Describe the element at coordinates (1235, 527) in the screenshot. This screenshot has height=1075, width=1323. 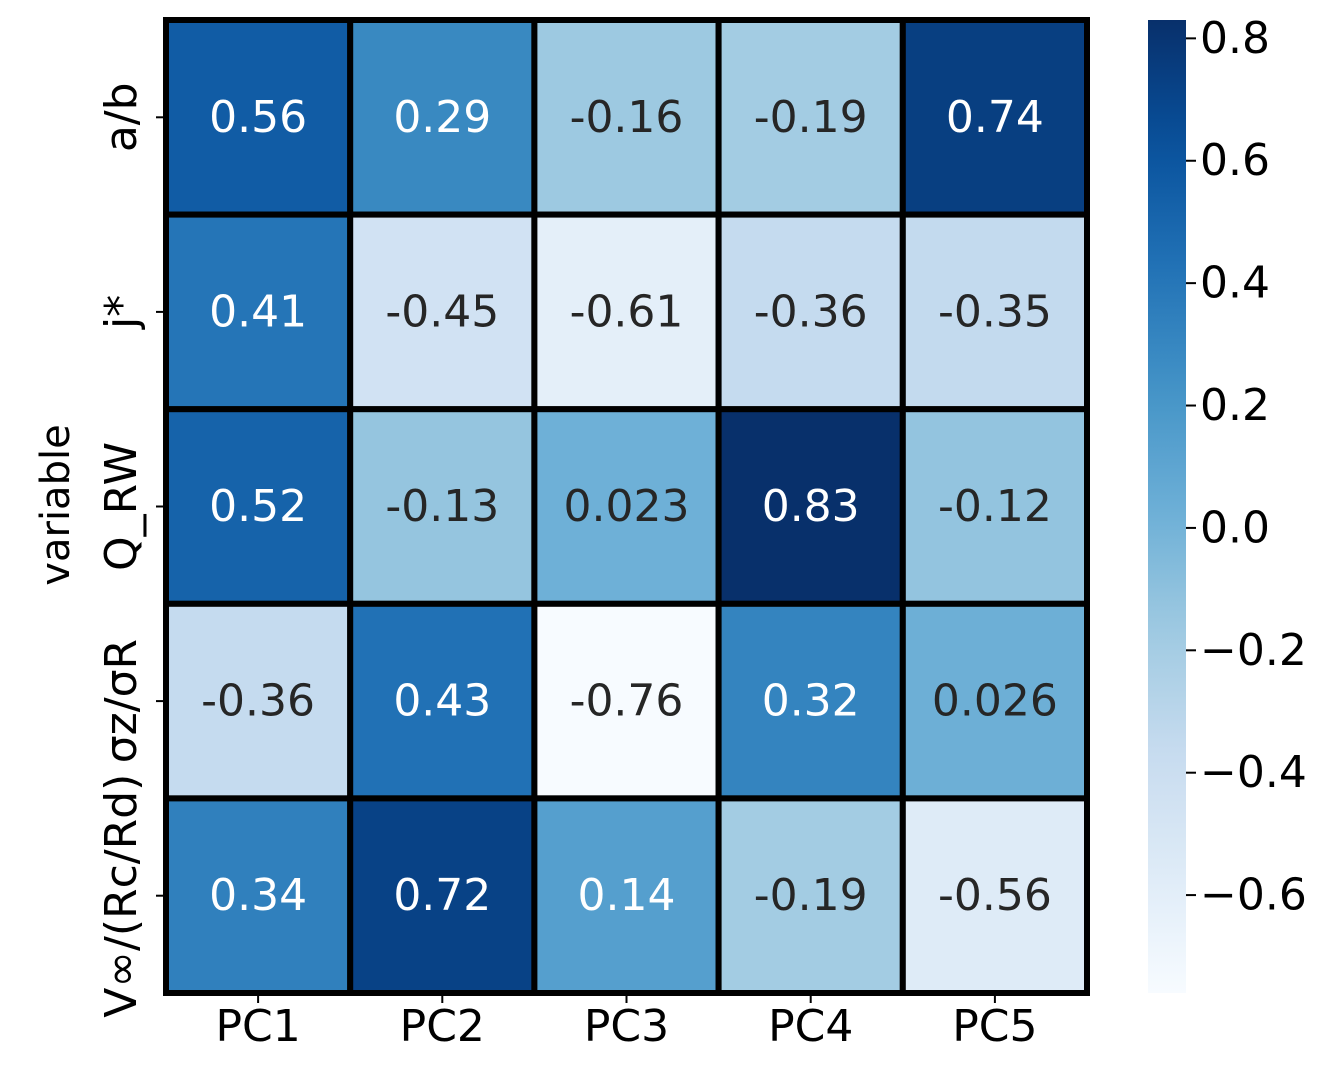
I see `colorbar-tick-label: 0.0` at that location.